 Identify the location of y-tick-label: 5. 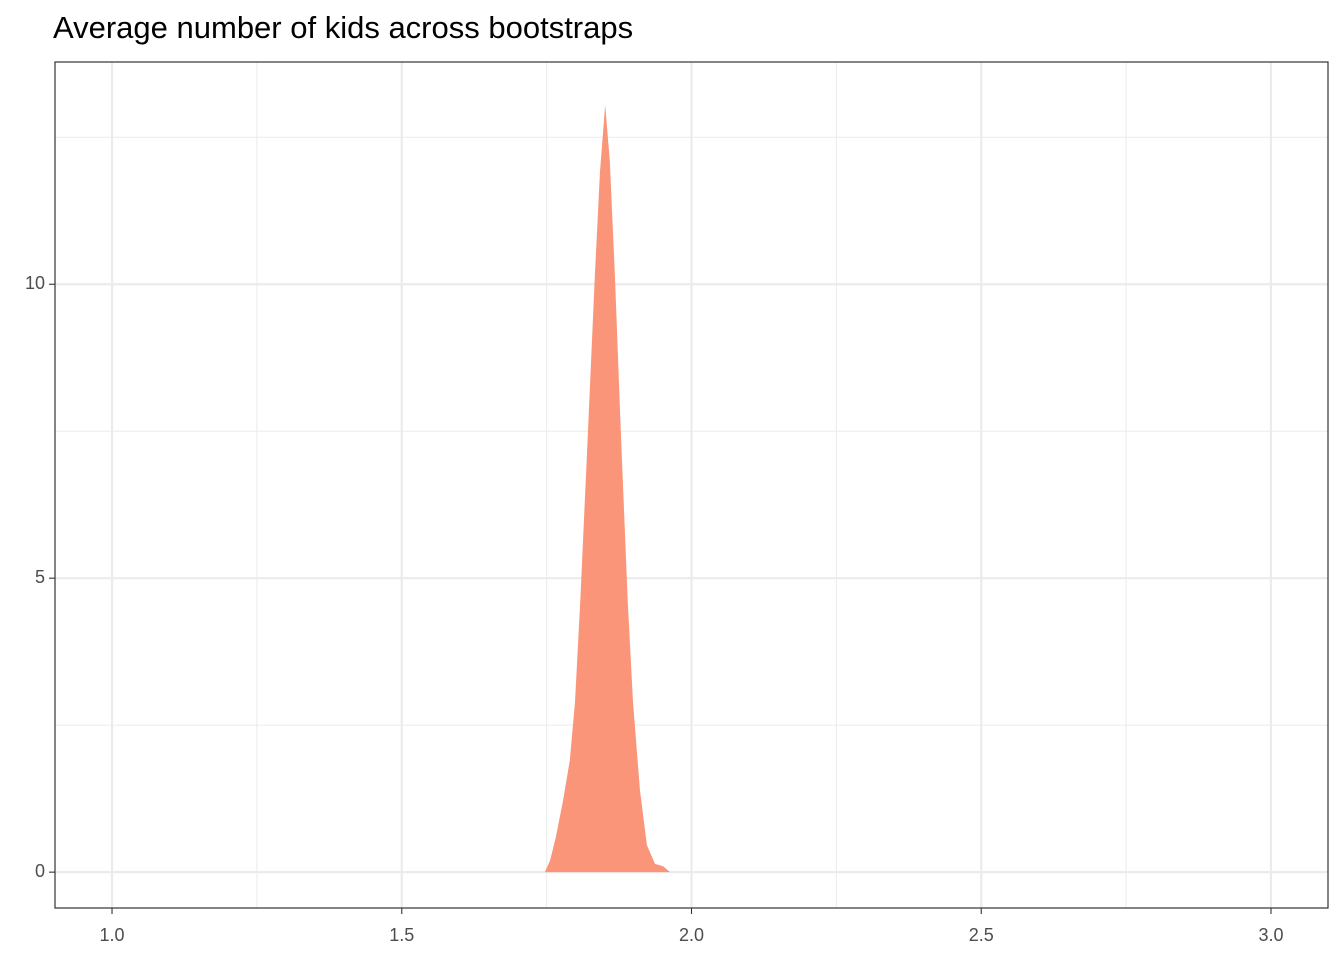
(40, 577).